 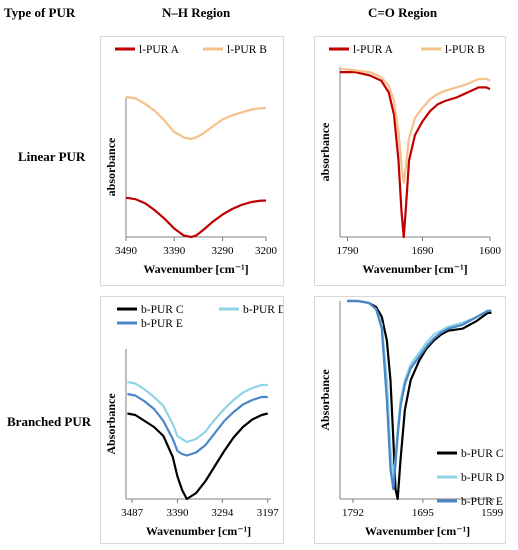 What do you see at coordinates (197, 412) in the screenshot?
I see `series-line-b-pur-d` at bounding box center [197, 412].